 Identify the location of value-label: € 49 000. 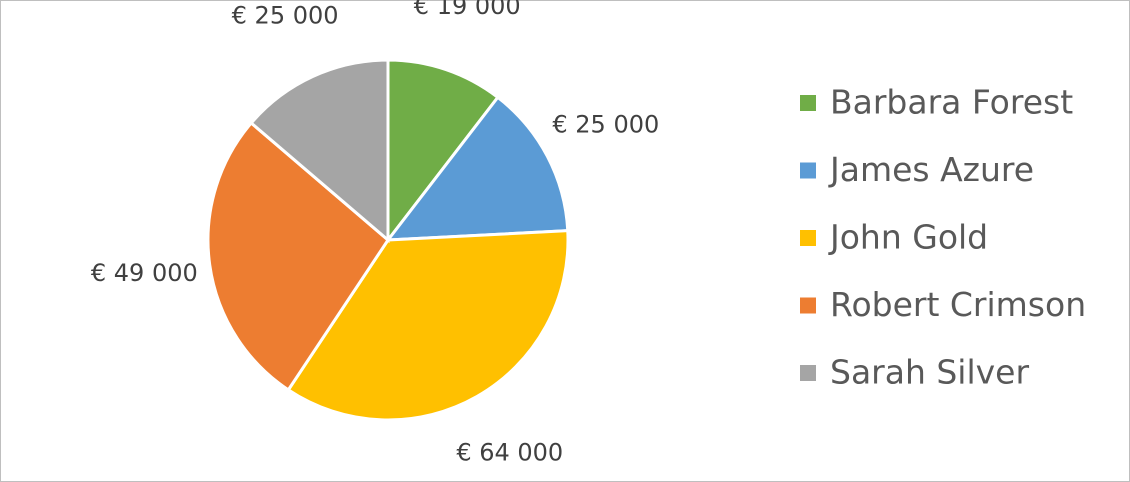
(144, 273).